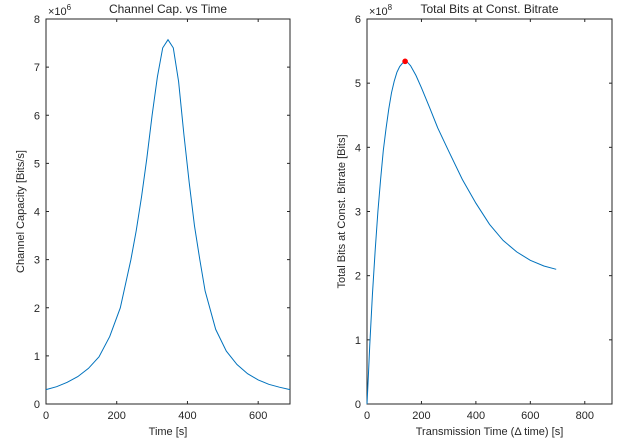 Image resolution: width=620 pixels, height=445 pixels. I want to click on x-tick-label: 800, so click(585, 416).